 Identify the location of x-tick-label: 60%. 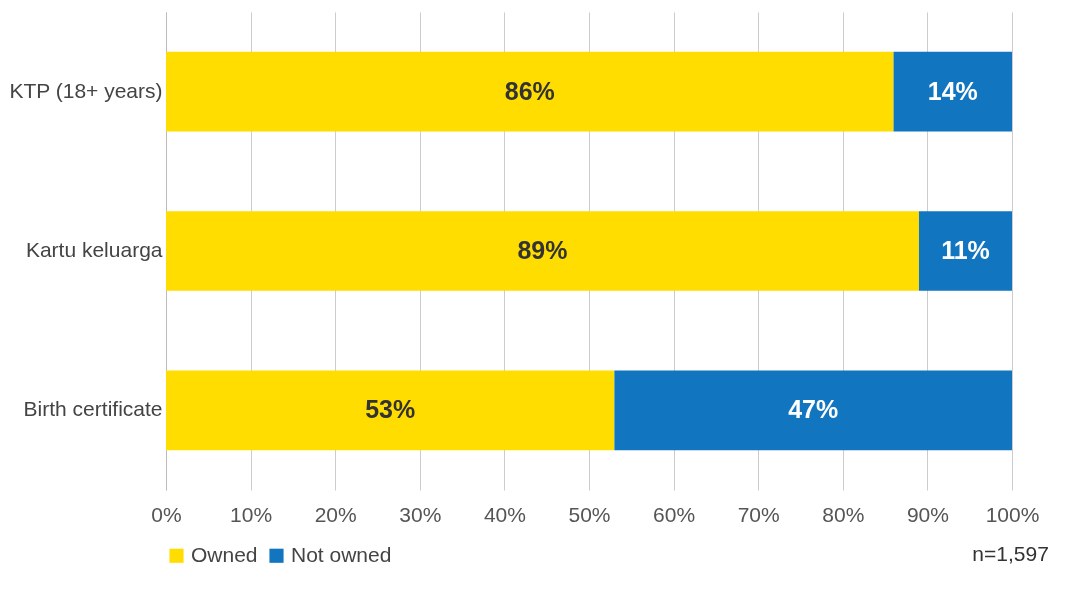
(674, 514).